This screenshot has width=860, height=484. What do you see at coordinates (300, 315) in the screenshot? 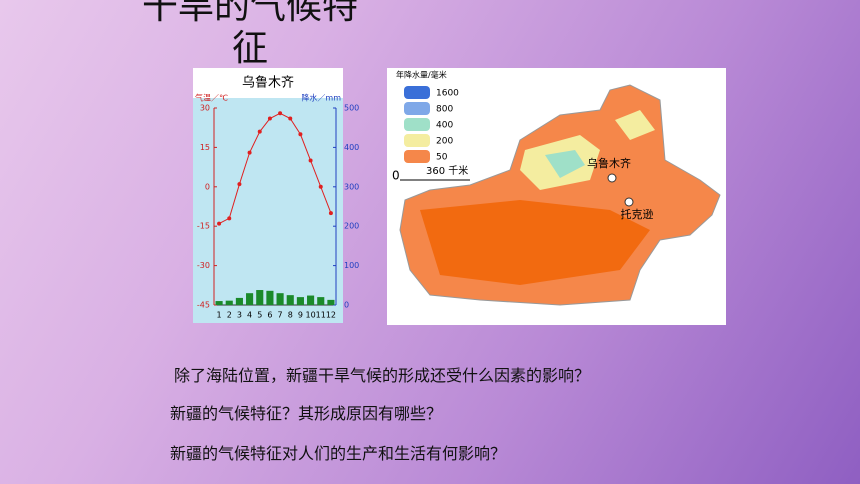
I see `x-tick-label: 9` at bounding box center [300, 315].